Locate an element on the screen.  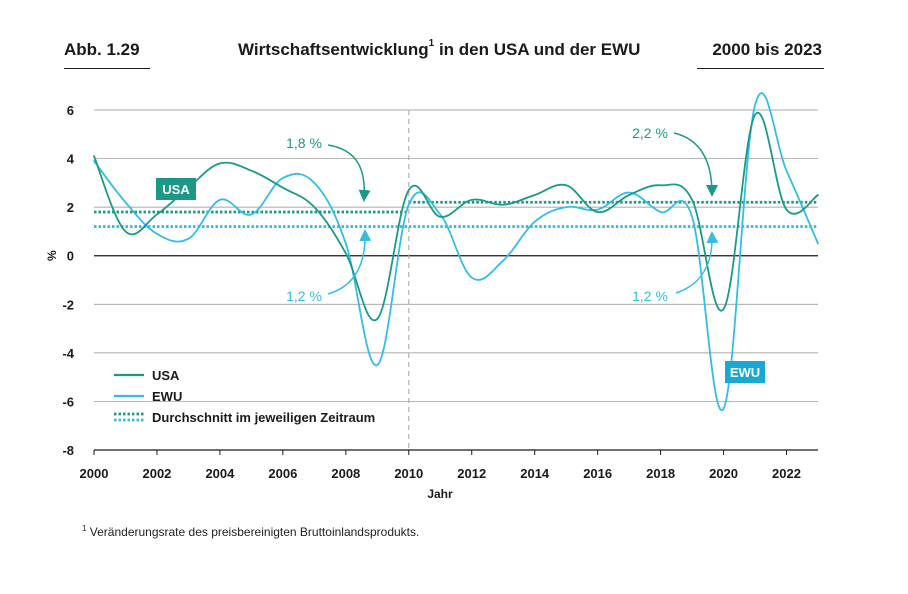
figure-number: Abb. 1.29 is located at coordinates (102, 49).